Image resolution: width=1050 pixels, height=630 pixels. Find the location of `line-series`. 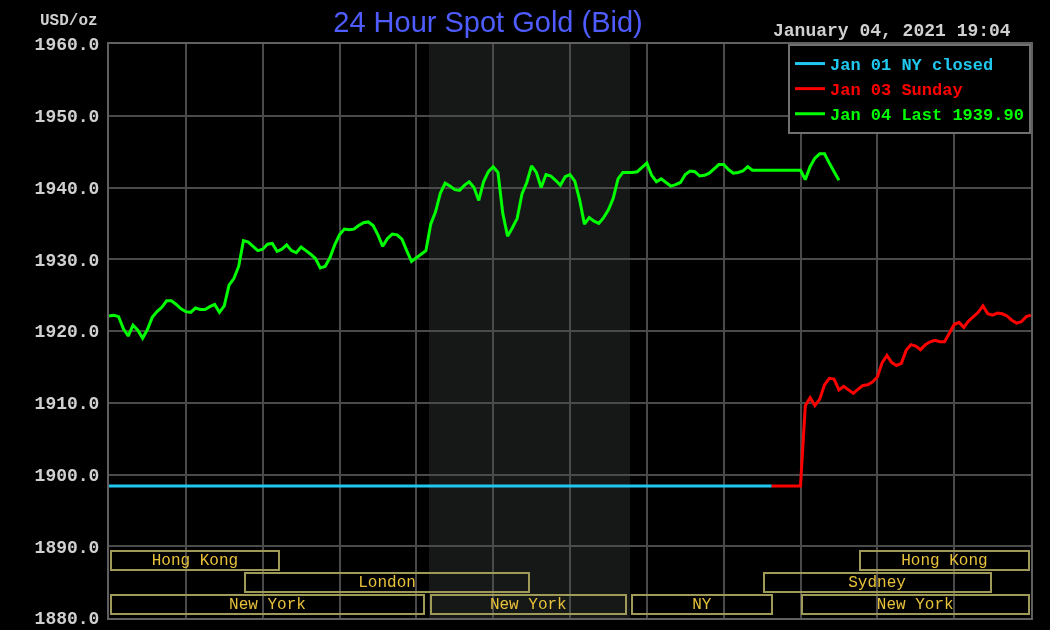

line-series is located at coordinates (900, 396).